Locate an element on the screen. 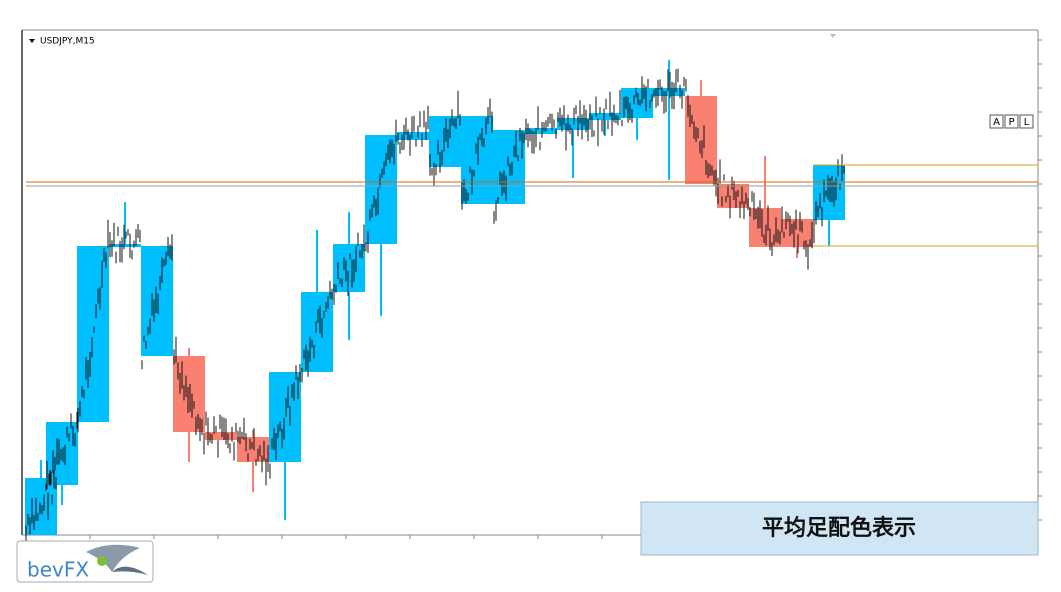  chart-button-label: A is located at coordinates (996, 122).